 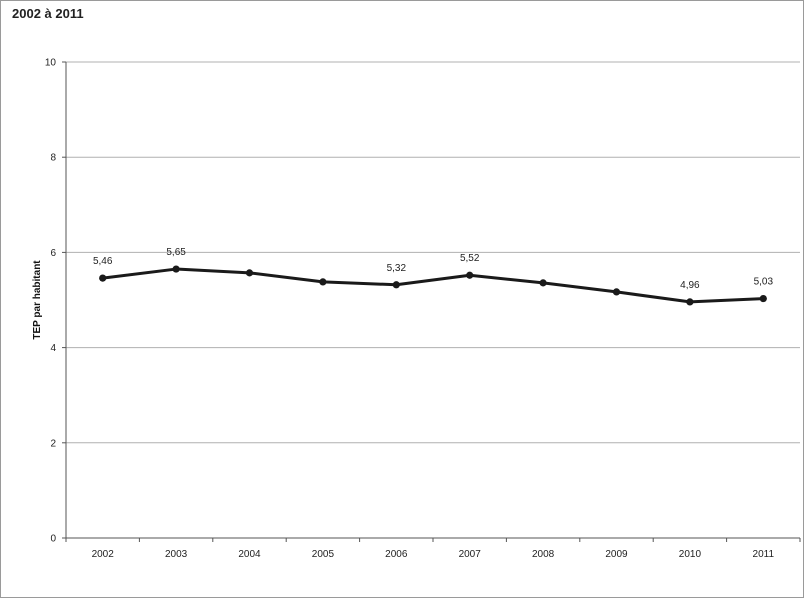 I want to click on y-tick-label: 2, so click(x=53, y=443).